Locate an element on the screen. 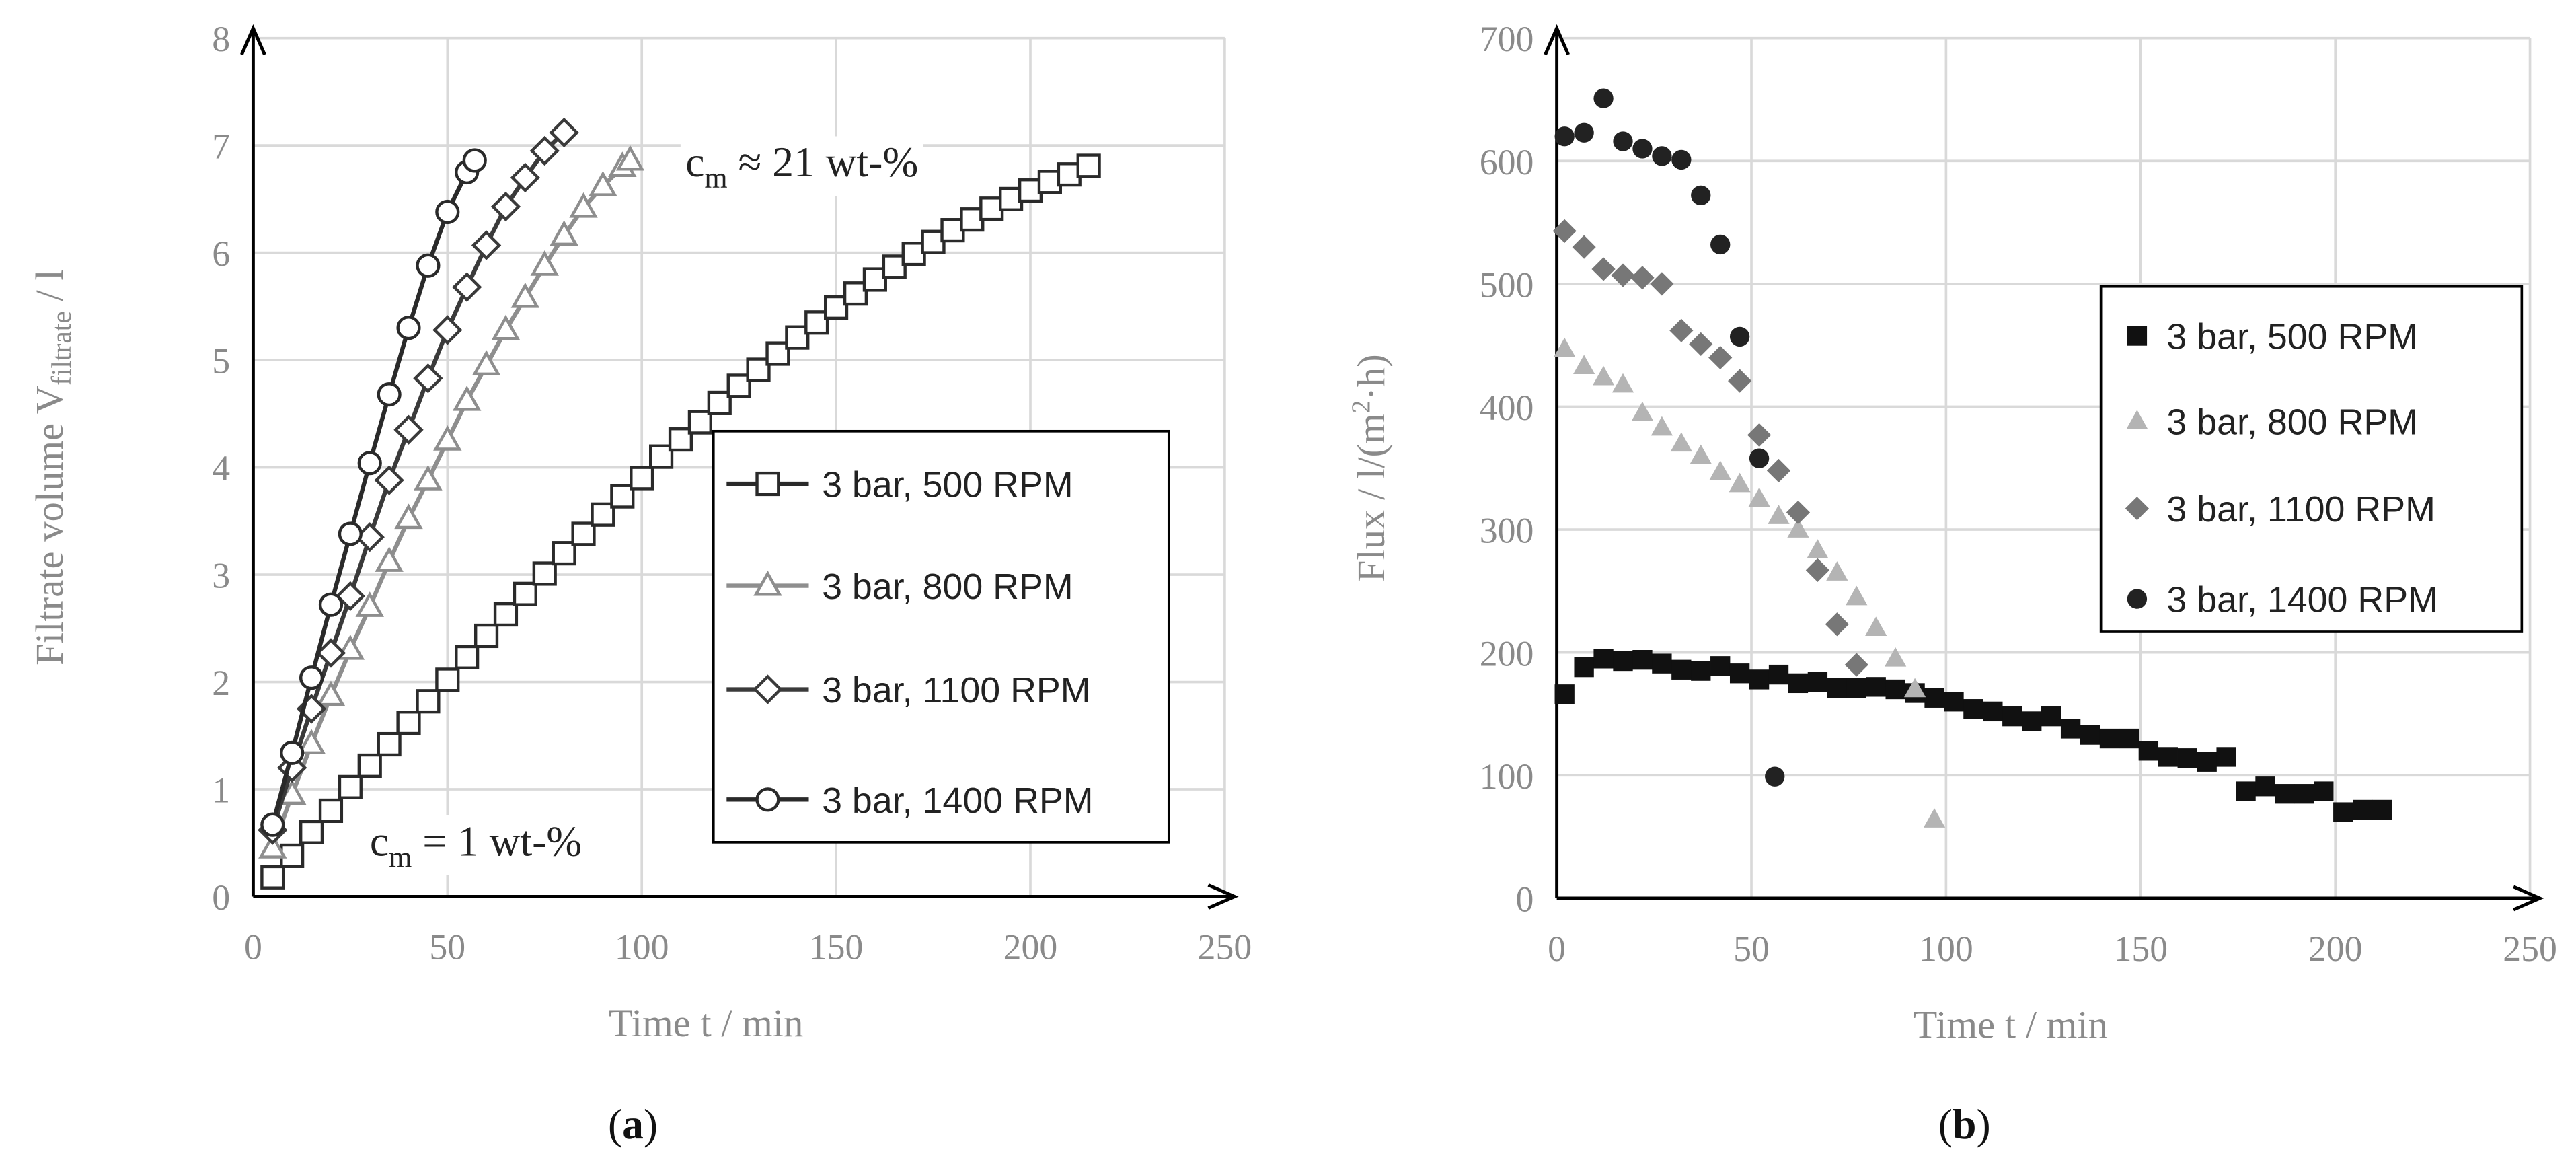 The image size is (2576, 1160). x-tick-label: 250 is located at coordinates (1225, 947).